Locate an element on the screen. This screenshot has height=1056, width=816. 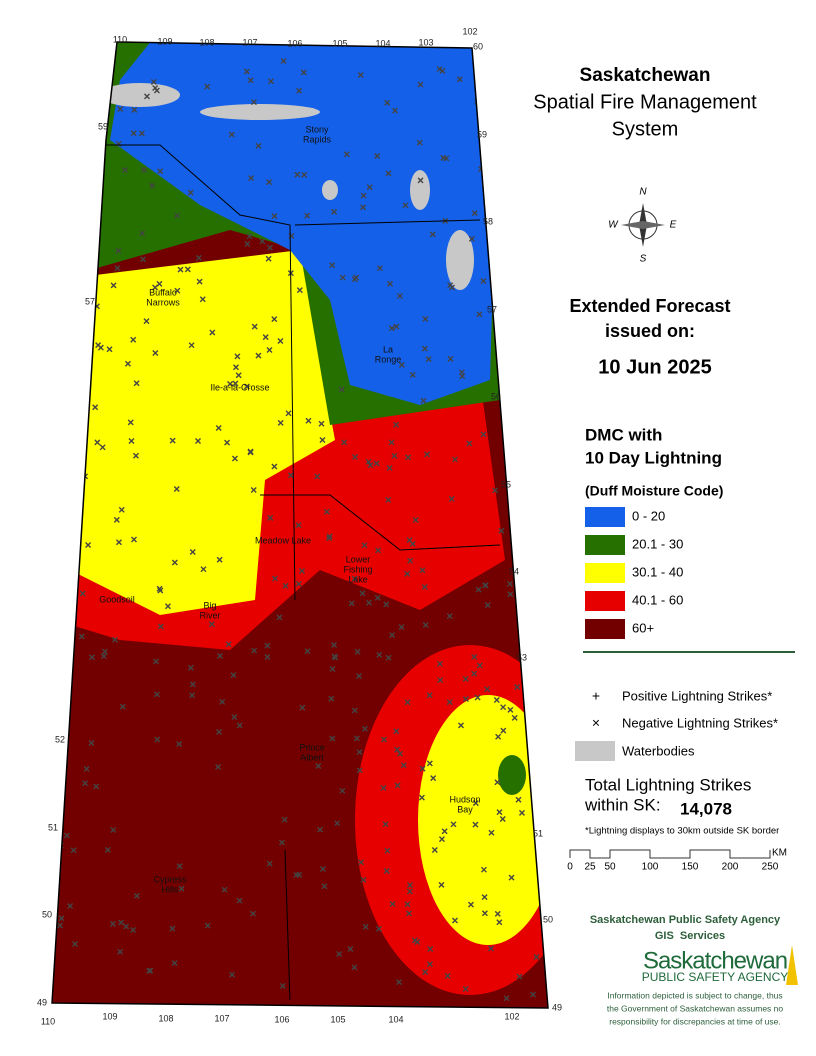
longitude-label: 103 is located at coordinates (425, 42).